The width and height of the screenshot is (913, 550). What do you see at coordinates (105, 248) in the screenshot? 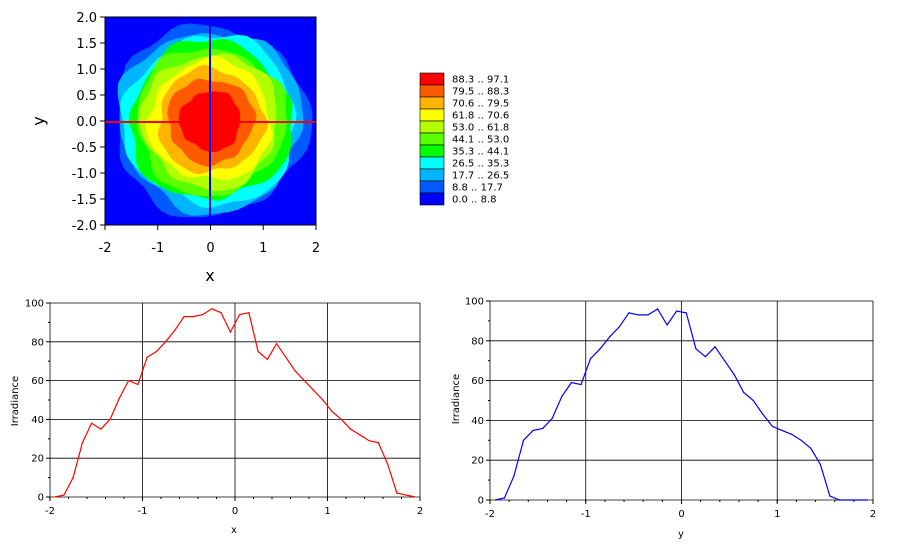
I see `heatmap-x-tick-label: -2` at bounding box center [105, 248].